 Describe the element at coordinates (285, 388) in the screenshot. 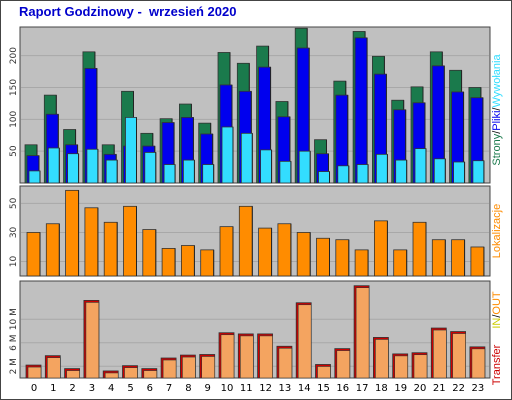

I see `x-tick-label: 13` at that location.